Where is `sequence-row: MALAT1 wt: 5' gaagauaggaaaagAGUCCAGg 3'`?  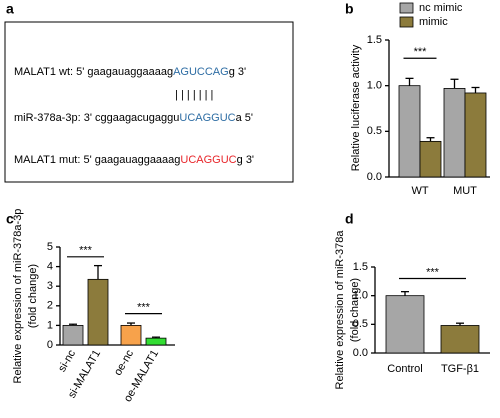 sequence-row: MALAT1 wt: 5' gaagauaggaaaagAGUCCAGg 3' is located at coordinates (130, 72).